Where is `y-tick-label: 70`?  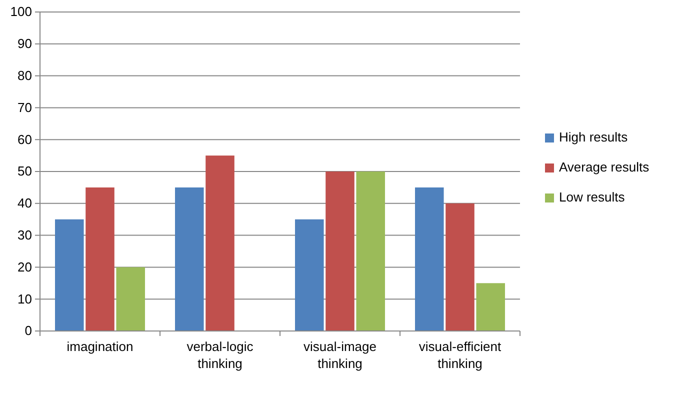 y-tick-label: 70 is located at coordinates (25, 107).